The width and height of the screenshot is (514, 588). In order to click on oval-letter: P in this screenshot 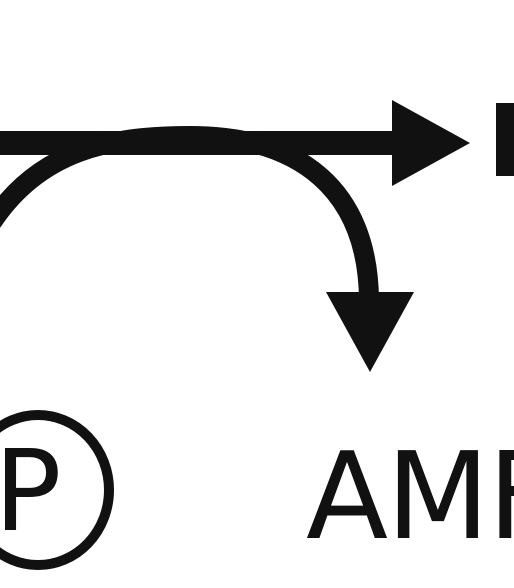, I will do `click(31, 492)`.